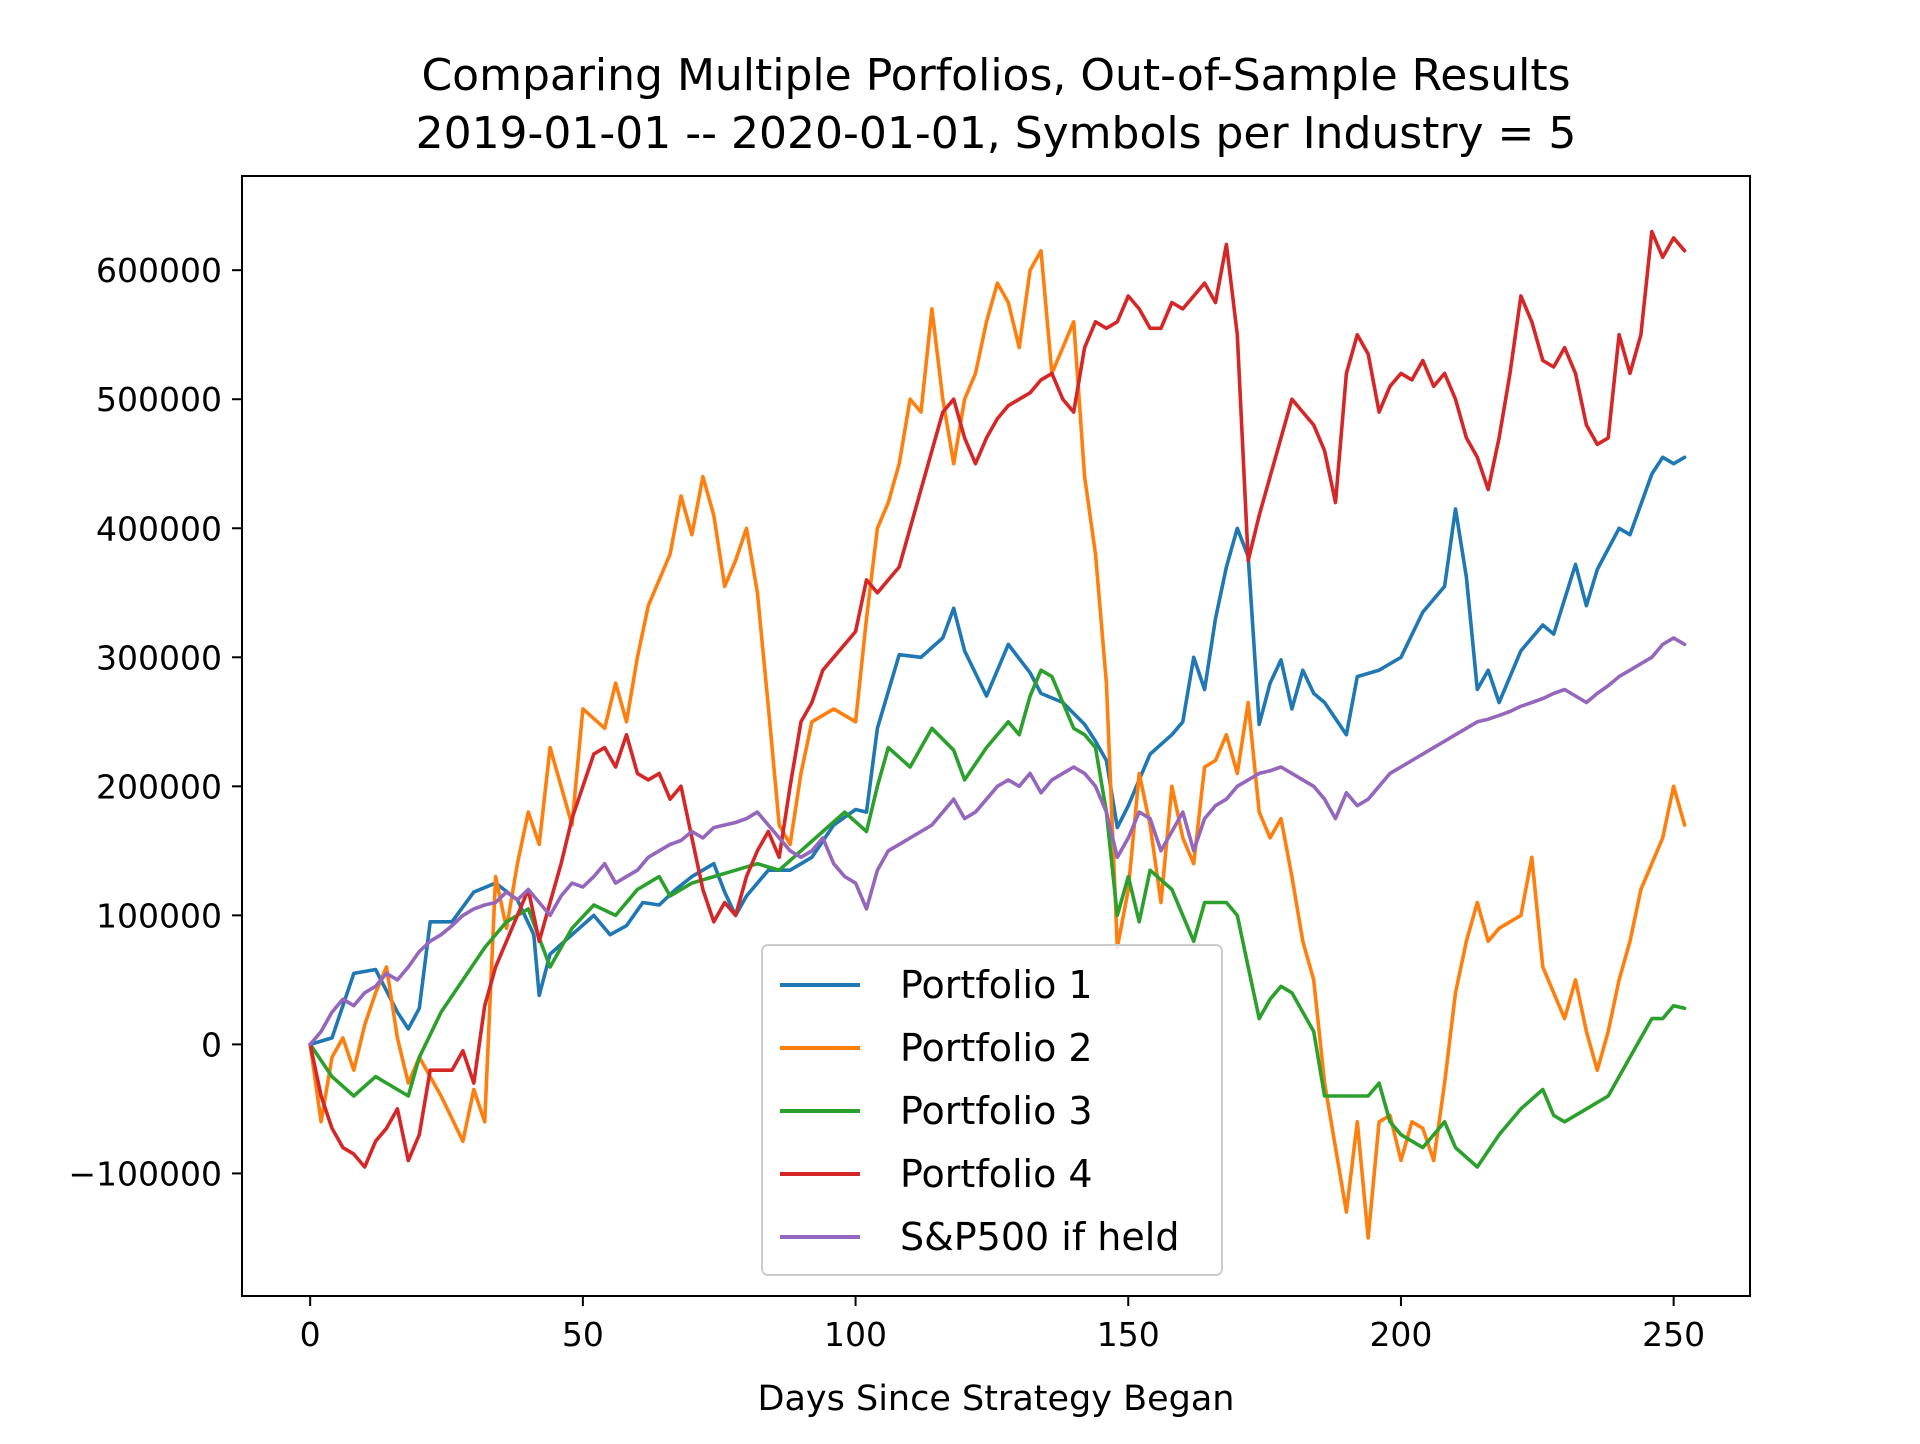 The image size is (1920, 1444). Describe the element at coordinates (1039, 1237) in the screenshot. I see `legend-label: S&P500 if held` at that location.